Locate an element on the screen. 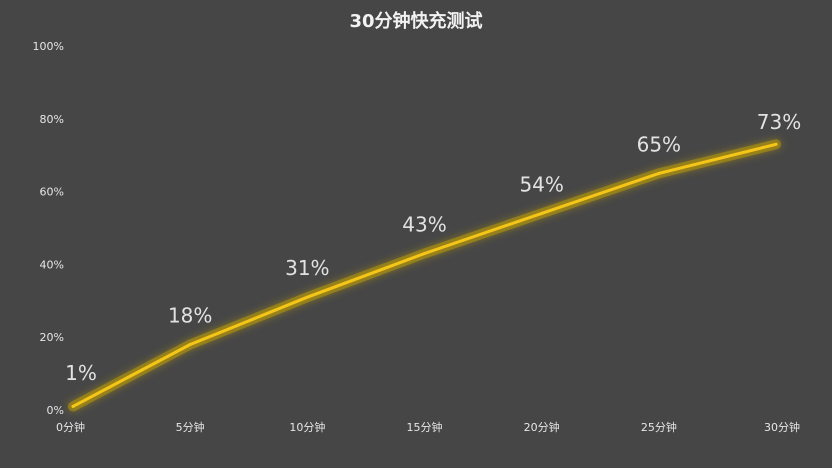 The width and height of the screenshot is (832, 468). y-axis: 0% 20% 40% 60% 80% 100% is located at coordinates (48, 228).